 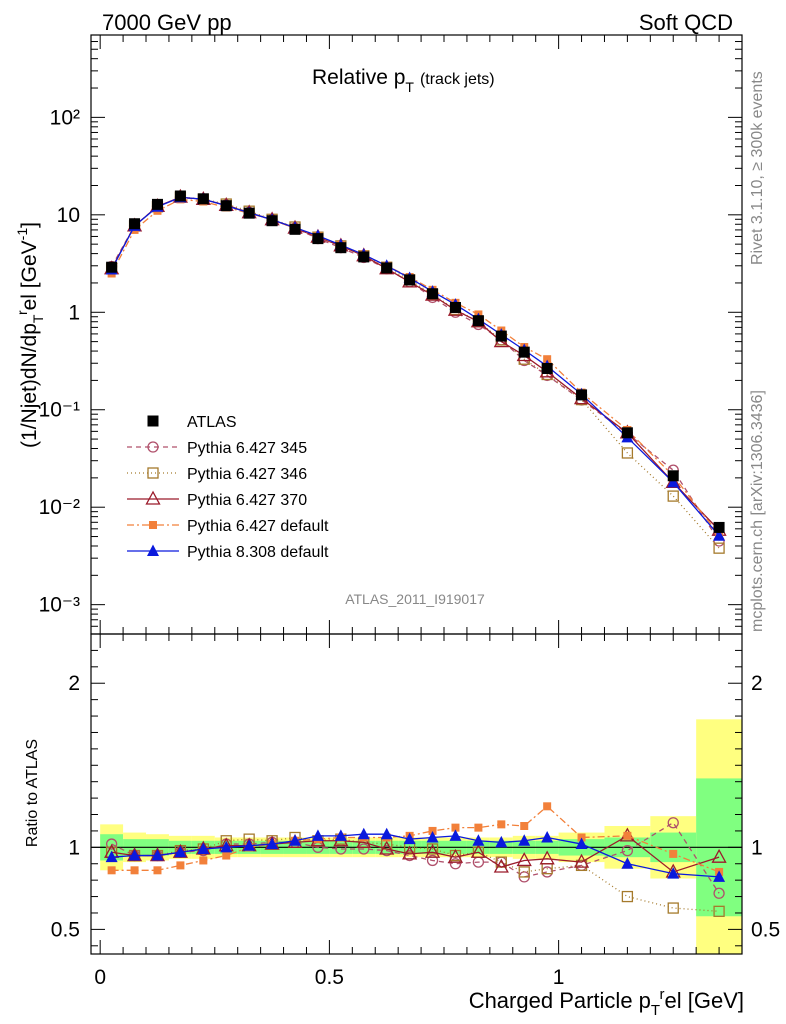 What do you see at coordinates (765, 929) in the screenshot?
I see `ratio-y-tick-label-right: 0.5` at bounding box center [765, 929].